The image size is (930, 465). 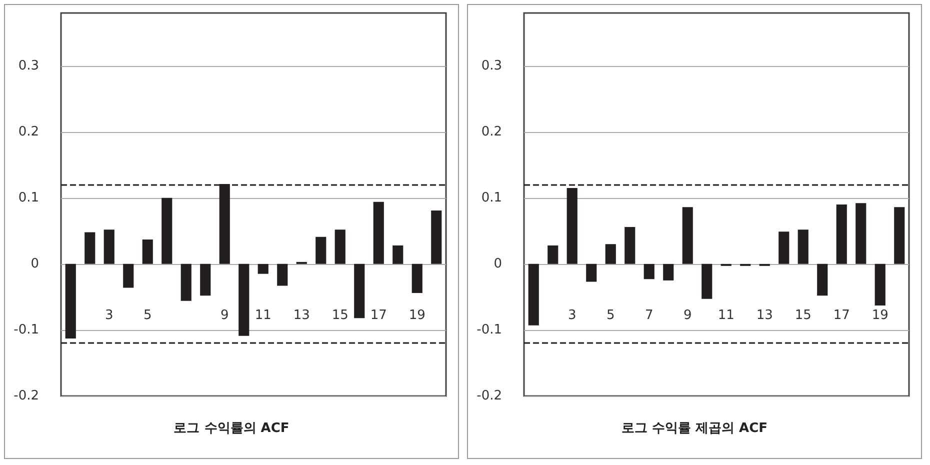 What do you see at coordinates (232, 428) in the screenshot?
I see `text: 로그 수익률의 ACF` at bounding box center [232, 428].